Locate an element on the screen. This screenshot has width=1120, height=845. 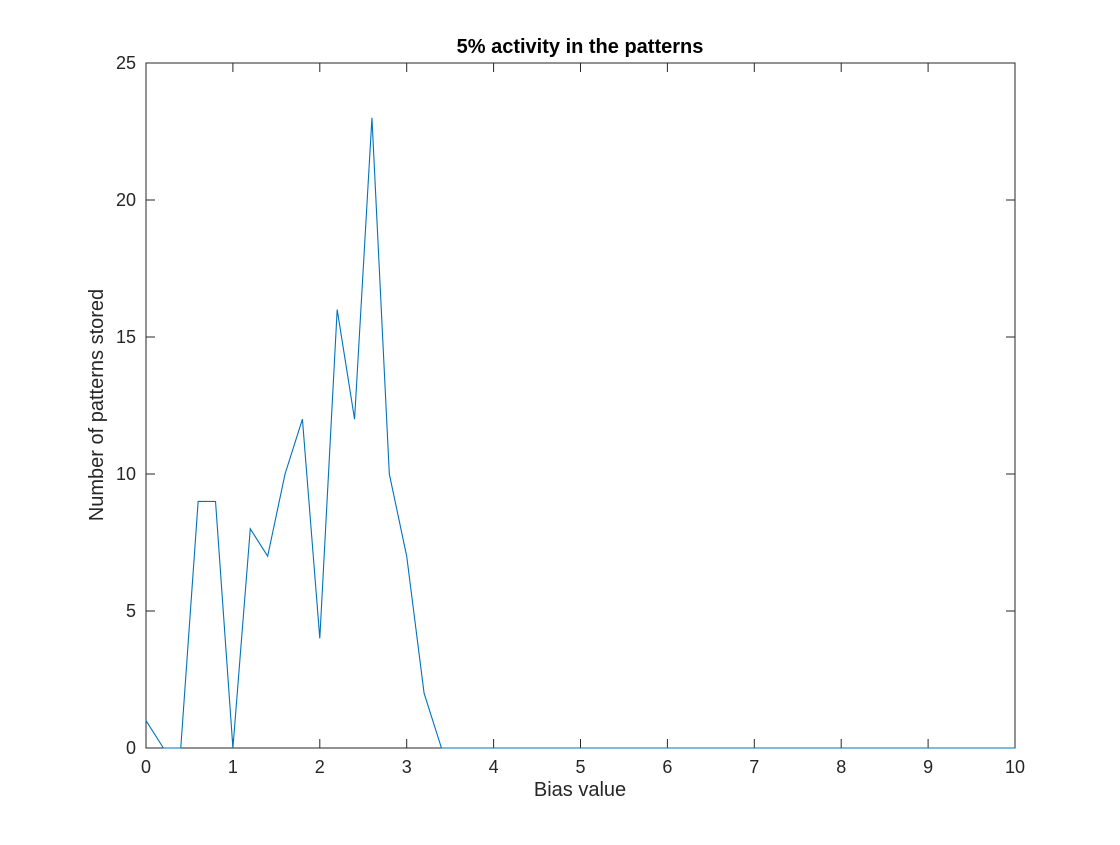
x-tick-label: 6 is located at coordinates (667, 767).